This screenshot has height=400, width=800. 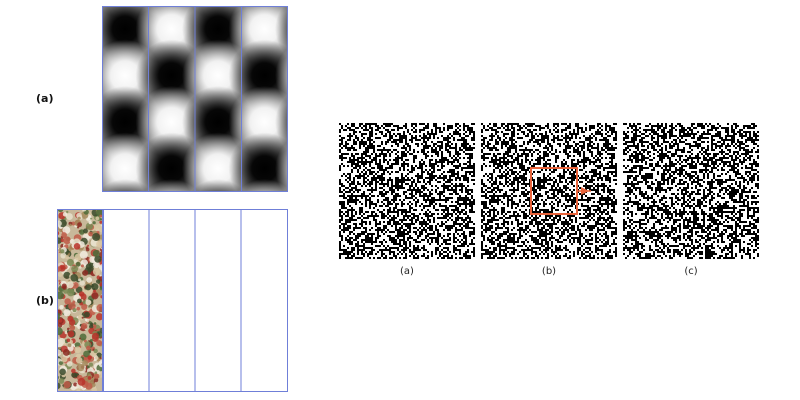 What do you see at coordinates (172, 300) in the screenshot?
I see `texture-strip-panel` at bounding box center [172, 300].